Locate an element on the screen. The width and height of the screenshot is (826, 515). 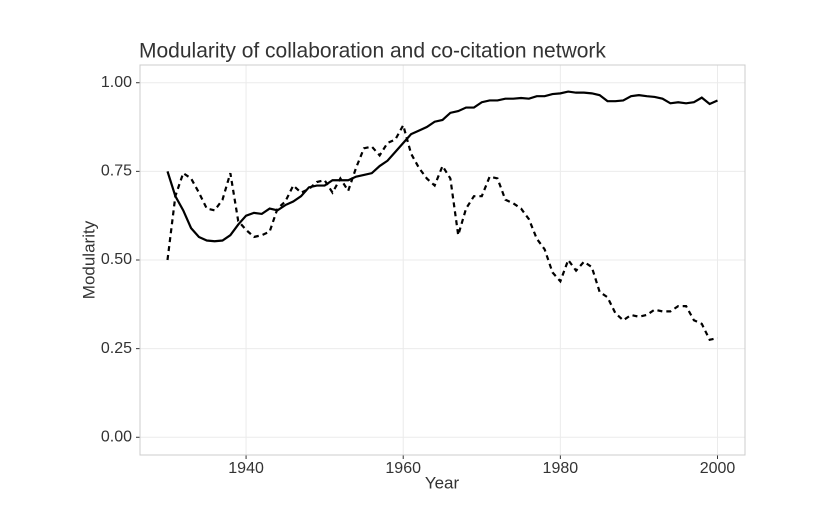
x-tick-label: 1960 is located at coordinates (403, 468).